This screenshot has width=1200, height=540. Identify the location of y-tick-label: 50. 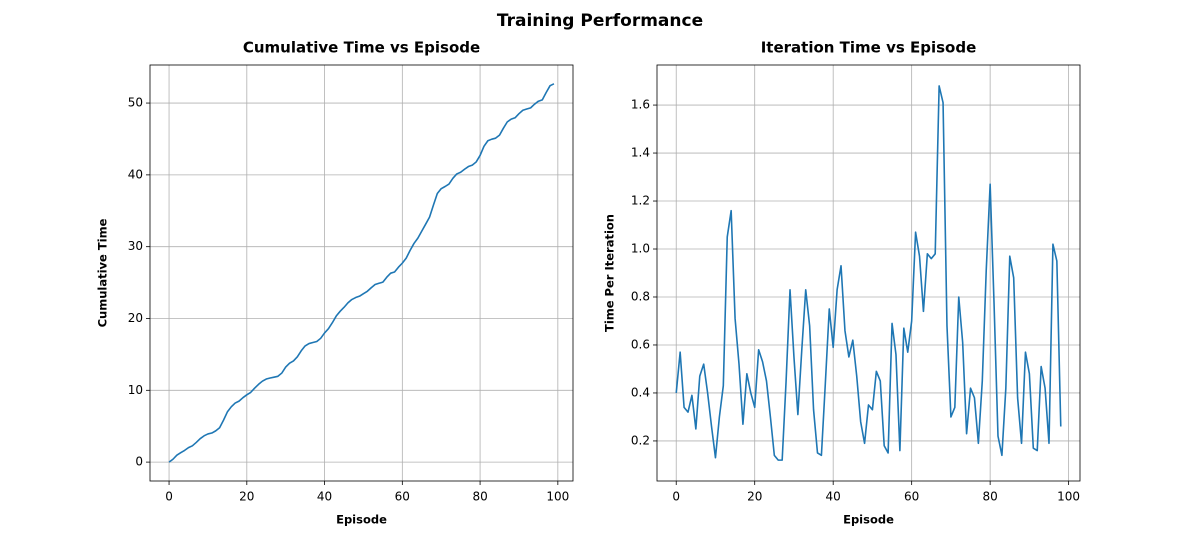
(135, 103).